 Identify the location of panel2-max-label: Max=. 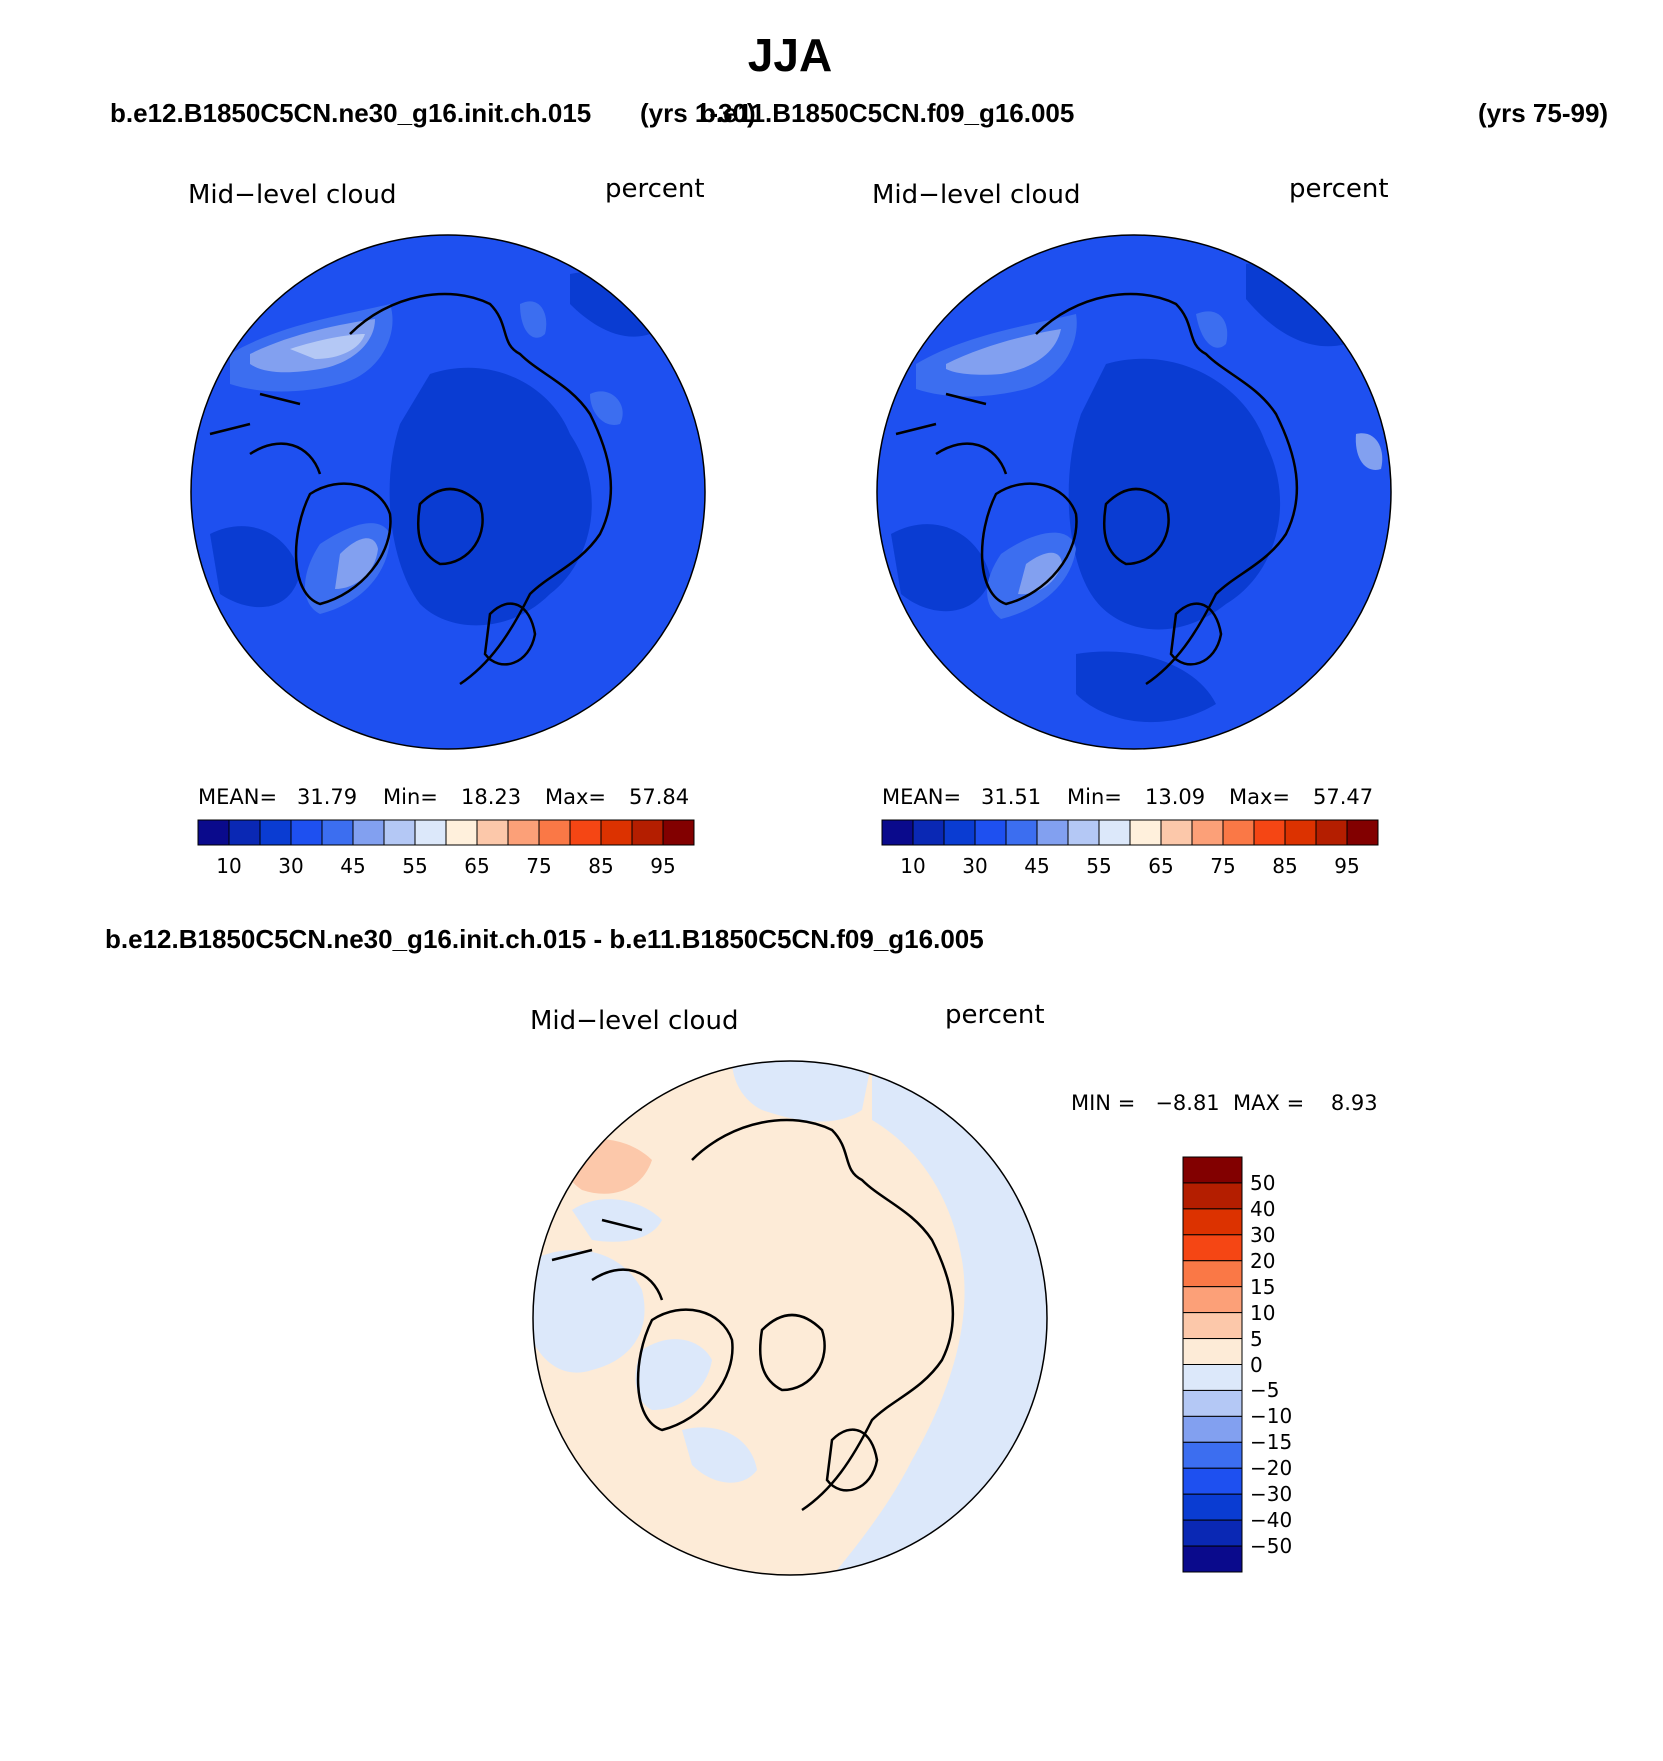
(1260, 797).